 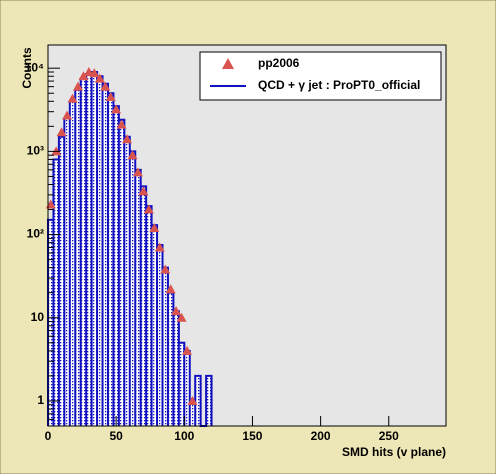 I want to click on legend-label: pp2006, so click(x=279, y=63).